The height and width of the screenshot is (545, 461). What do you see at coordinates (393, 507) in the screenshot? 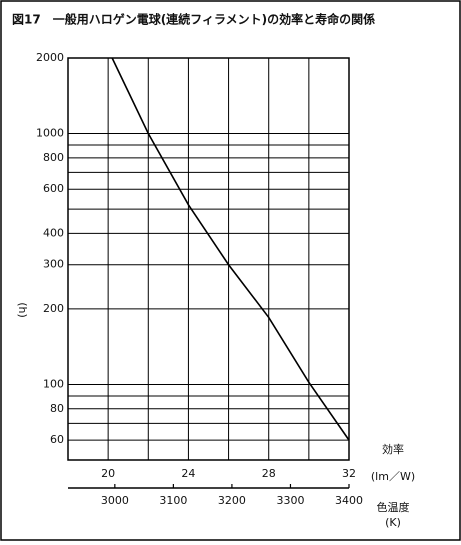
I see `x2-label: 色温度` at bounding box center [393, 507].